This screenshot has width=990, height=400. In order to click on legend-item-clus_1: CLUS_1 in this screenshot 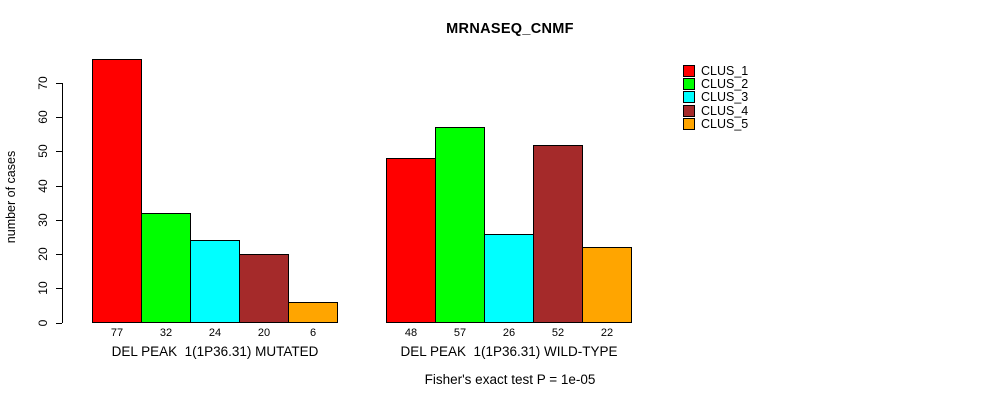, I will do `click(716, 70)`.